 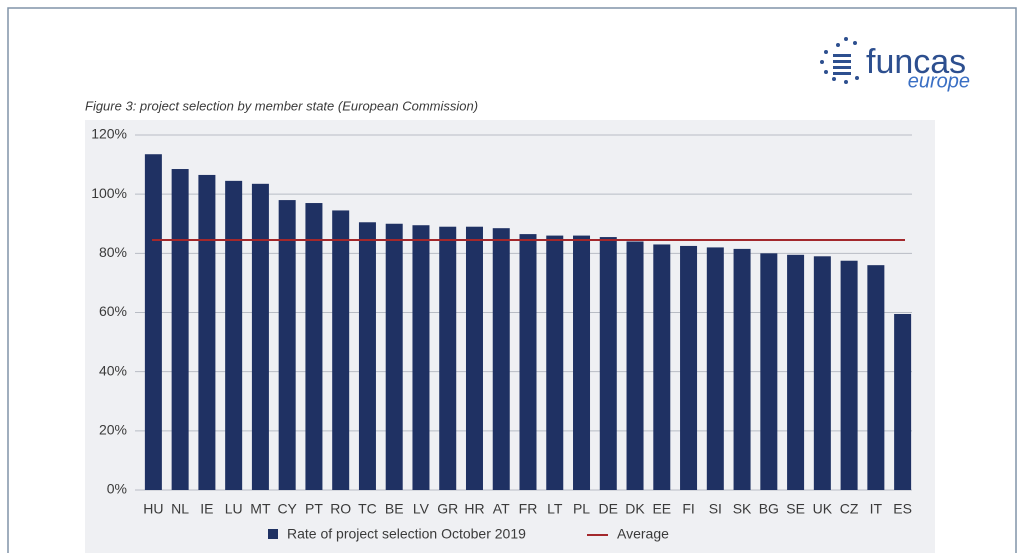 What do you see at coordinates (394, 509) in the screenshot?
I see `x-tick-label: BE` at bounding box center [394, 509].